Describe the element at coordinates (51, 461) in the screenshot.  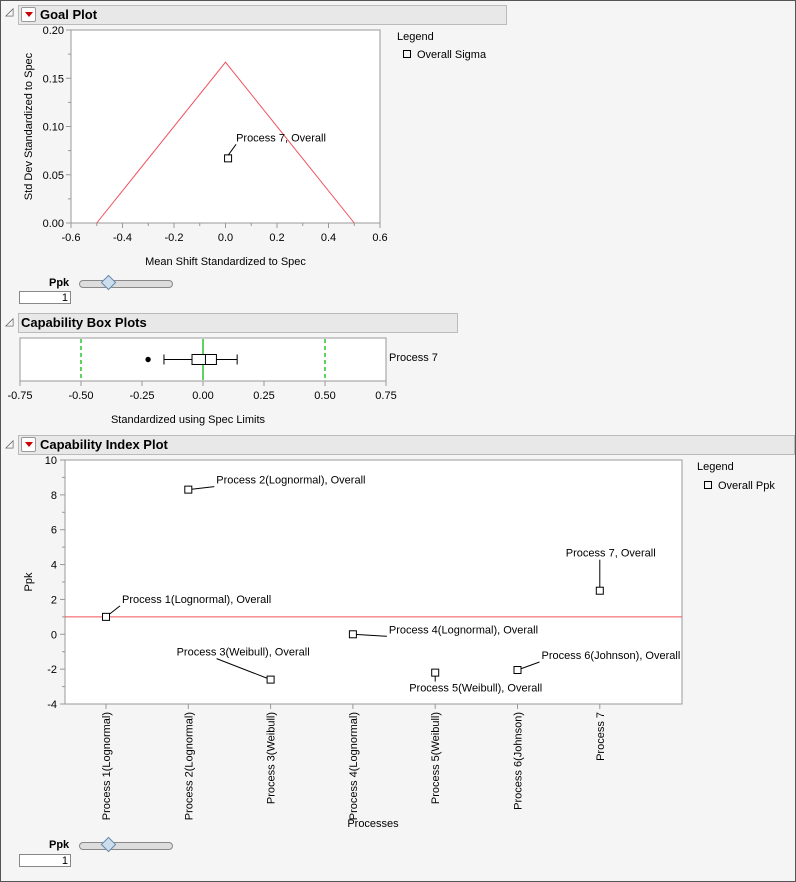
I see `y-tick-label: 10` at that location.